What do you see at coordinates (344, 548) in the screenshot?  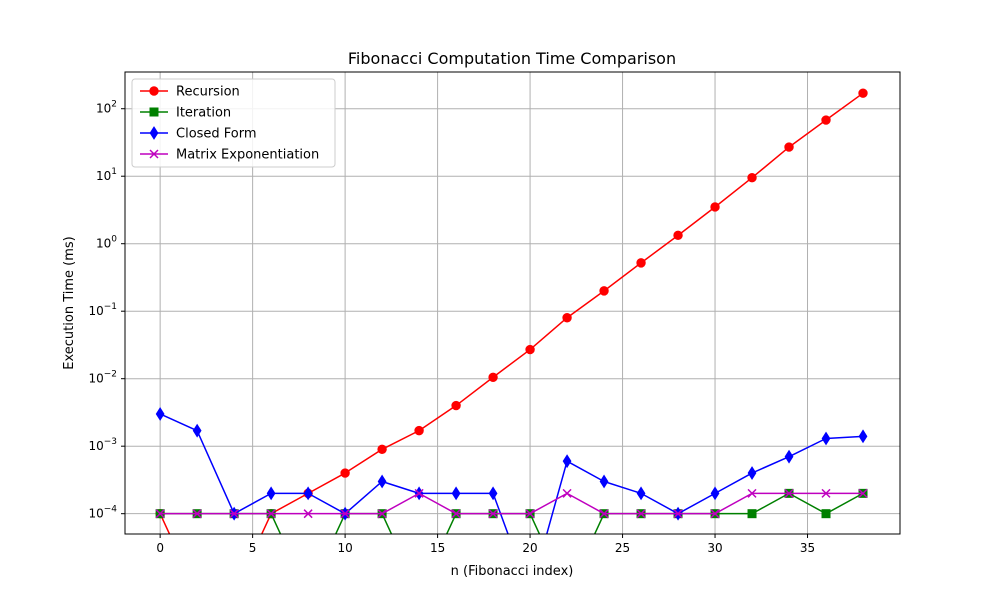 I see `x-tick-label: 10` at bounding box center [344, 548].